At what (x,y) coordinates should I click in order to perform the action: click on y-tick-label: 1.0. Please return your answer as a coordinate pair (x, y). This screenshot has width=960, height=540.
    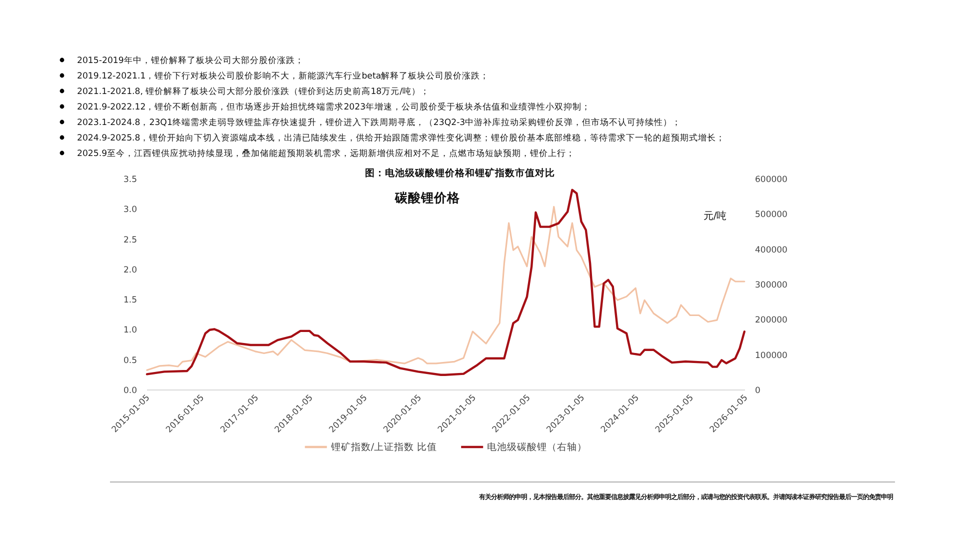
    Looking at the image, I should click on (130, 331).